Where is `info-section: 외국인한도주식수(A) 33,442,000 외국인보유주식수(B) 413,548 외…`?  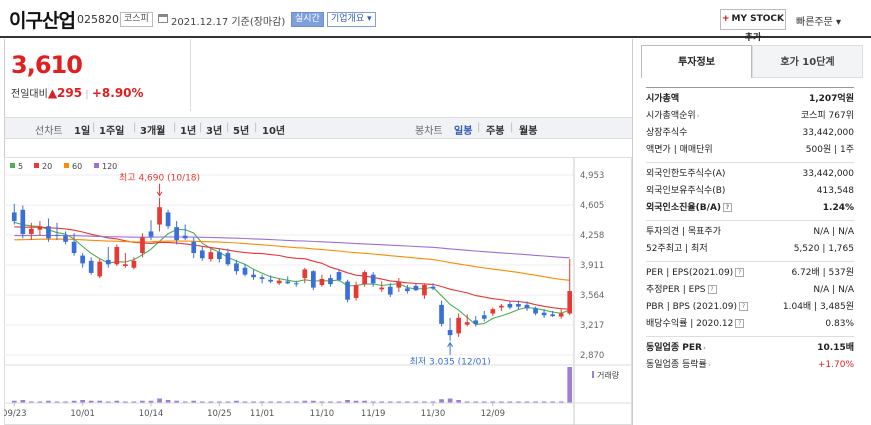
info-section: 외국인한도주식수(A) 33,442,000 외국인보유주식수(B) 413,548 외… is located at coordinates (750, 191).